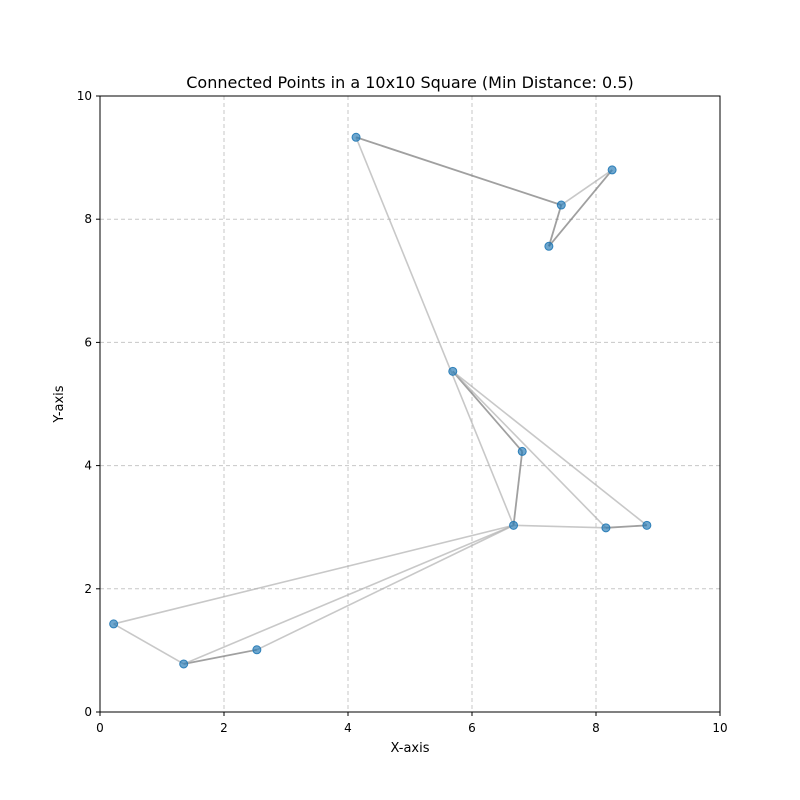 This screenshot has height=800, width=800. I want to click on y-tick-label: 10, so click(84, 96).